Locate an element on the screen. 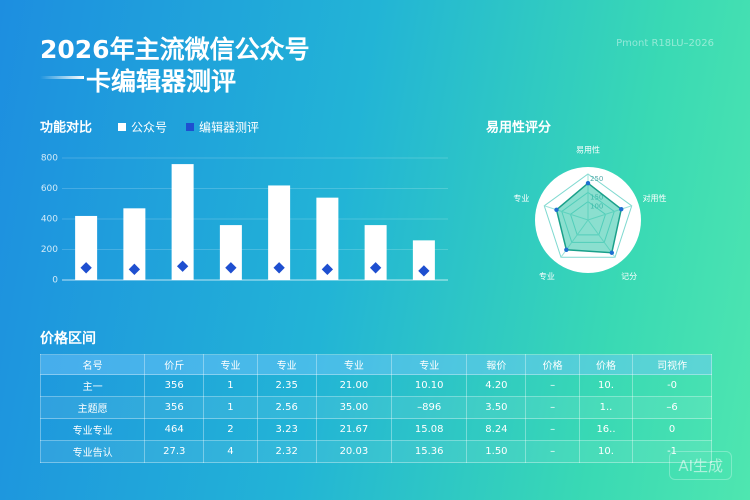 This screenshot has height=500, width=750. radar-area is located at coordinates (589, 218).